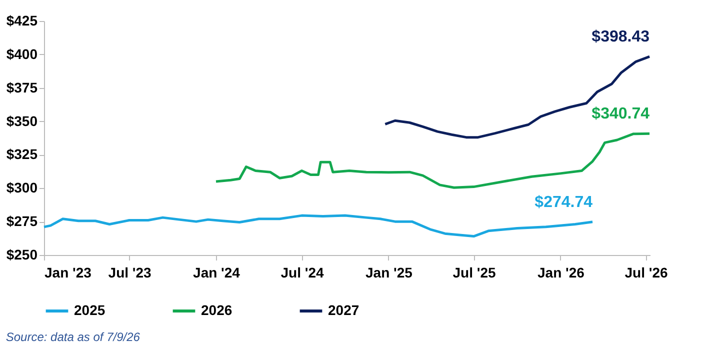  What do you see at coordinates (22, 20) in the screenshot?
I see `y-tick-label: $425` at bounding box center [22, 20].